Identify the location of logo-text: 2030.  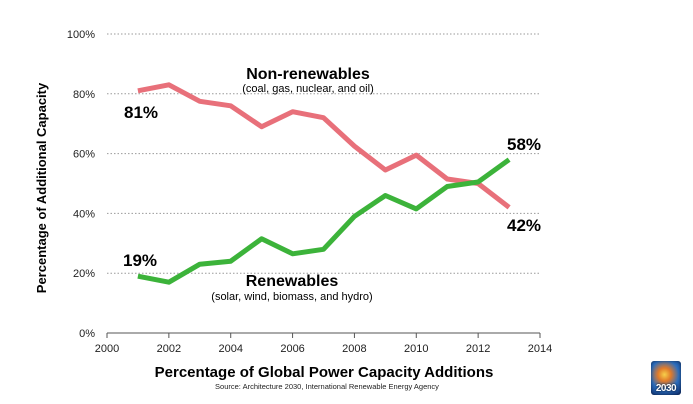
(666, 388).